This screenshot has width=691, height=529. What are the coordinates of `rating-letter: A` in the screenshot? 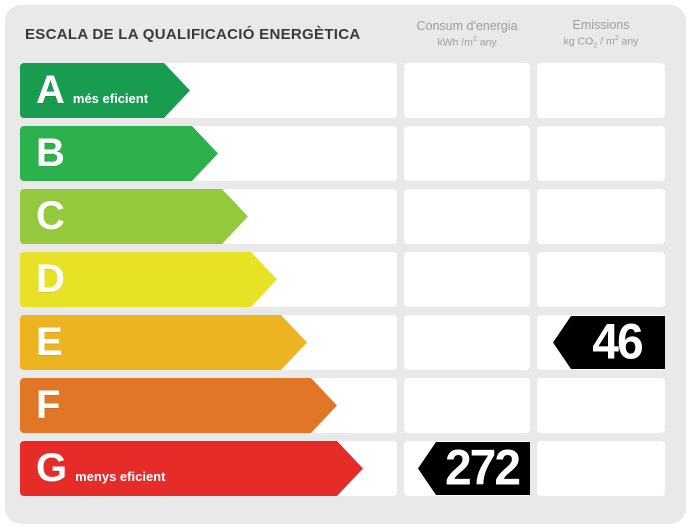 It's located at (50, 90).